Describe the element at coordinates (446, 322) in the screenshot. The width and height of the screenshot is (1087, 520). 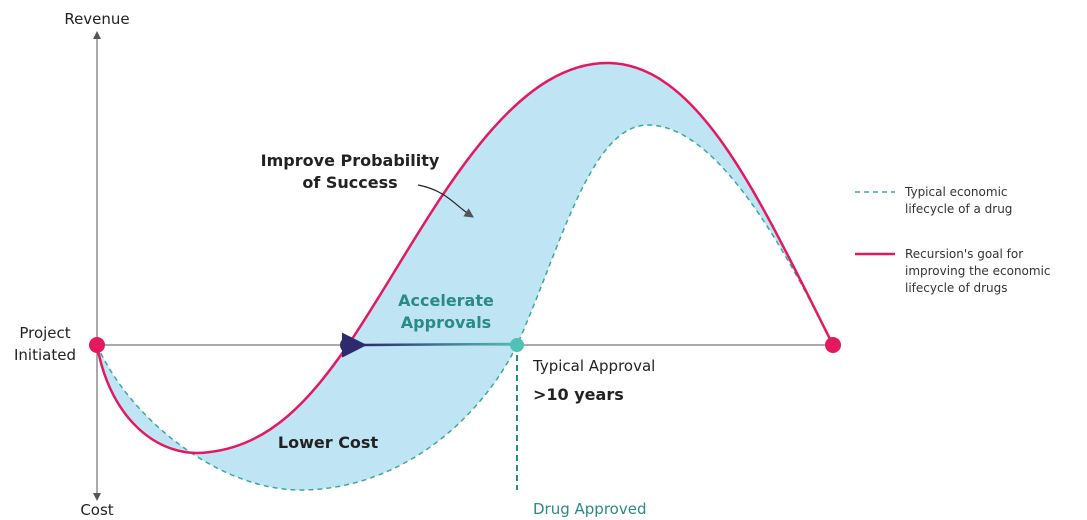
I see `annotation: Approvals` at that location.